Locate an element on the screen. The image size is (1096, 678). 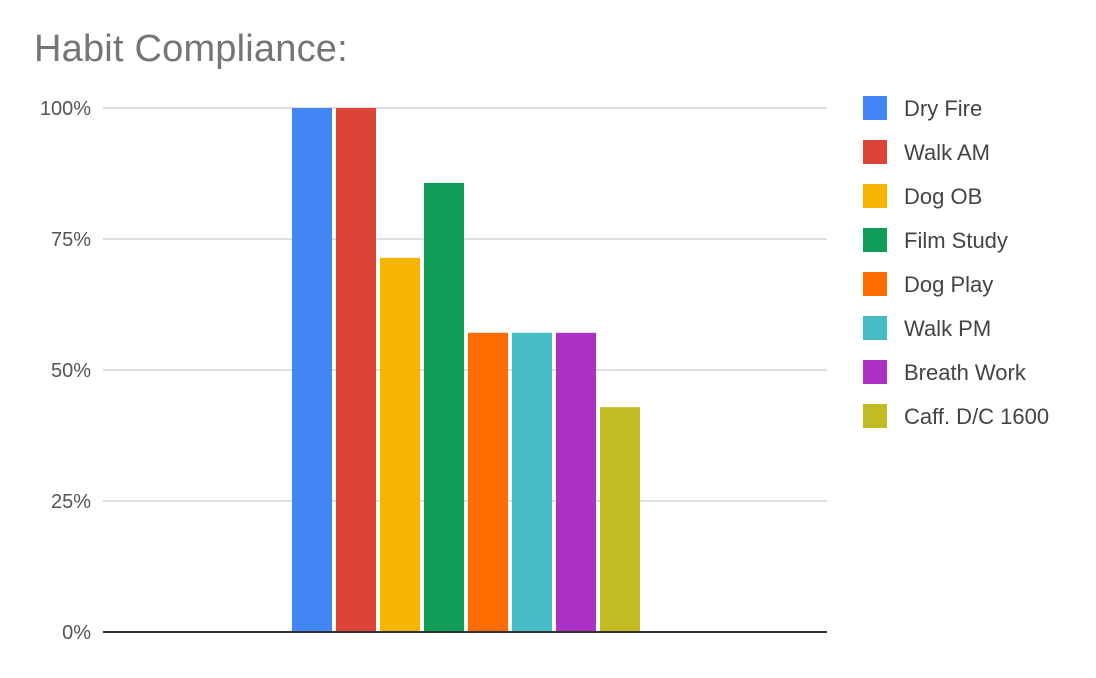
legend-item: Film Study is located at coordinates (935, 240).